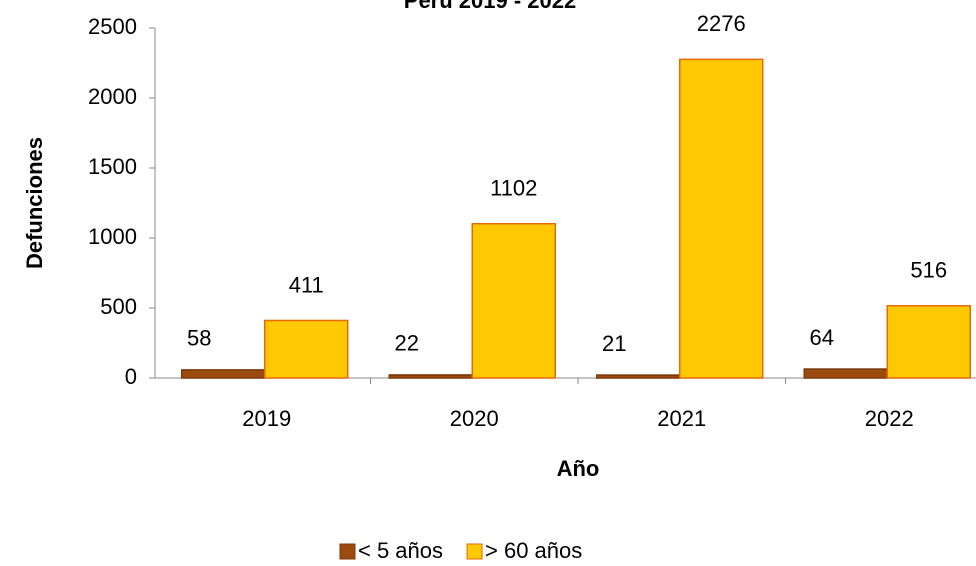  Describe the element at coordinates (474, 418) in the screenshot. I see `x-tick-label: 2020` at that location.